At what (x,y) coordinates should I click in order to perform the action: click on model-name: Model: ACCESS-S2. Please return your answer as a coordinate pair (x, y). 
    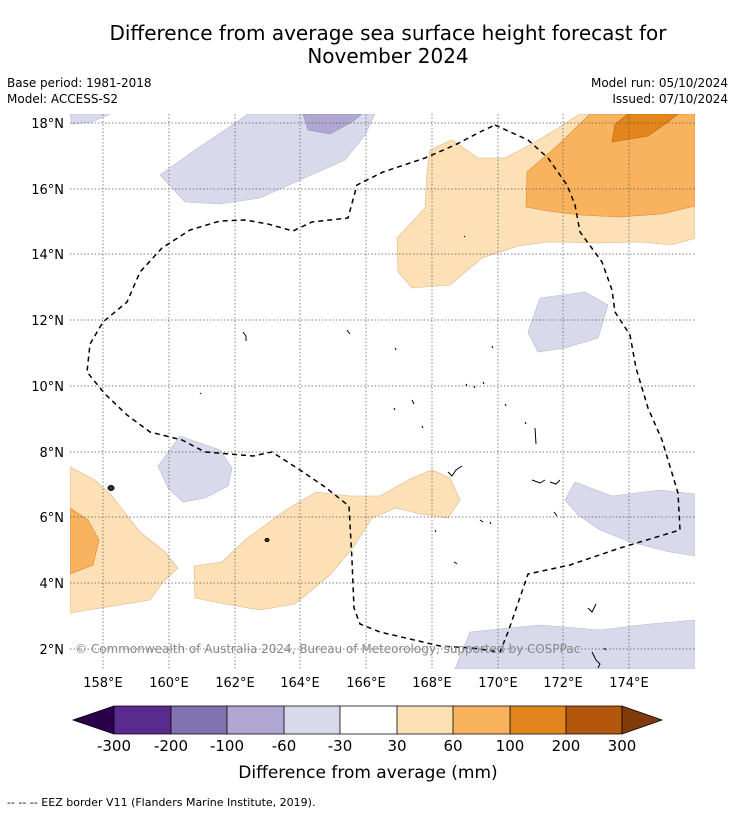
    Looking at the image, I should click on (63, 99).